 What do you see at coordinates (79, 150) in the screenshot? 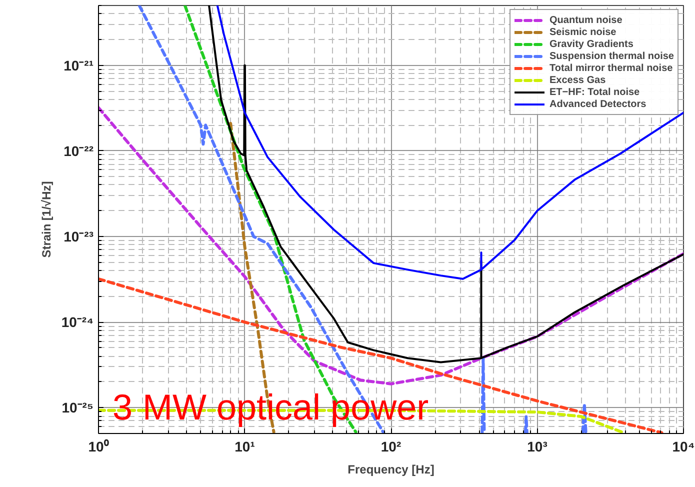
I see `y-tick-label: 10⁻²²` at bounding box center [79, 150].